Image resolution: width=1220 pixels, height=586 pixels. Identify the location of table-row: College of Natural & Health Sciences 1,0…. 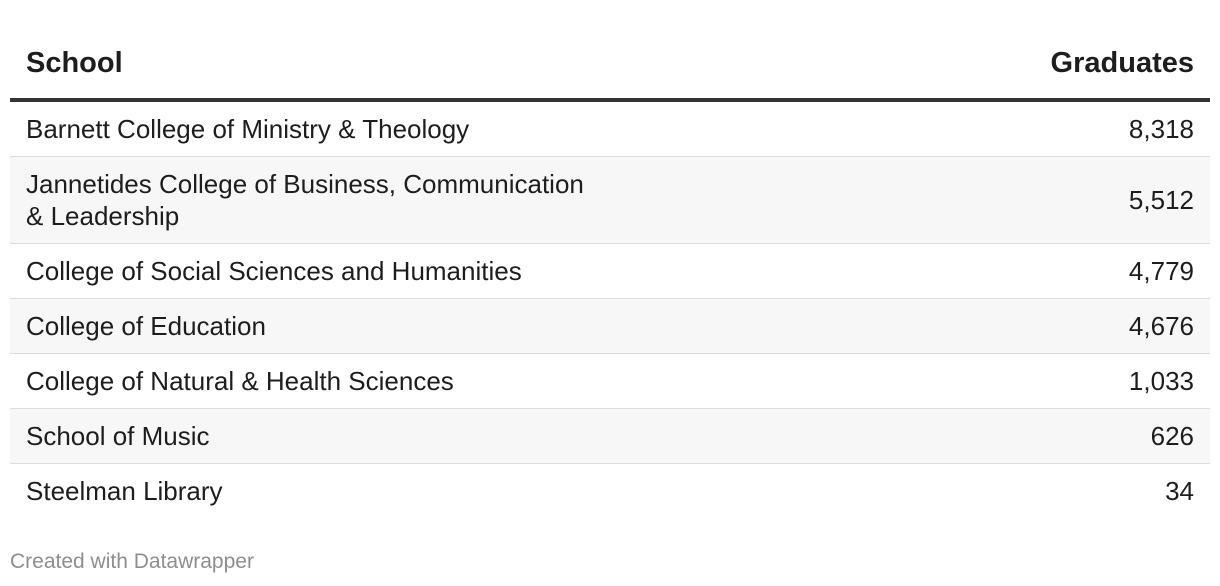
(610, 381).